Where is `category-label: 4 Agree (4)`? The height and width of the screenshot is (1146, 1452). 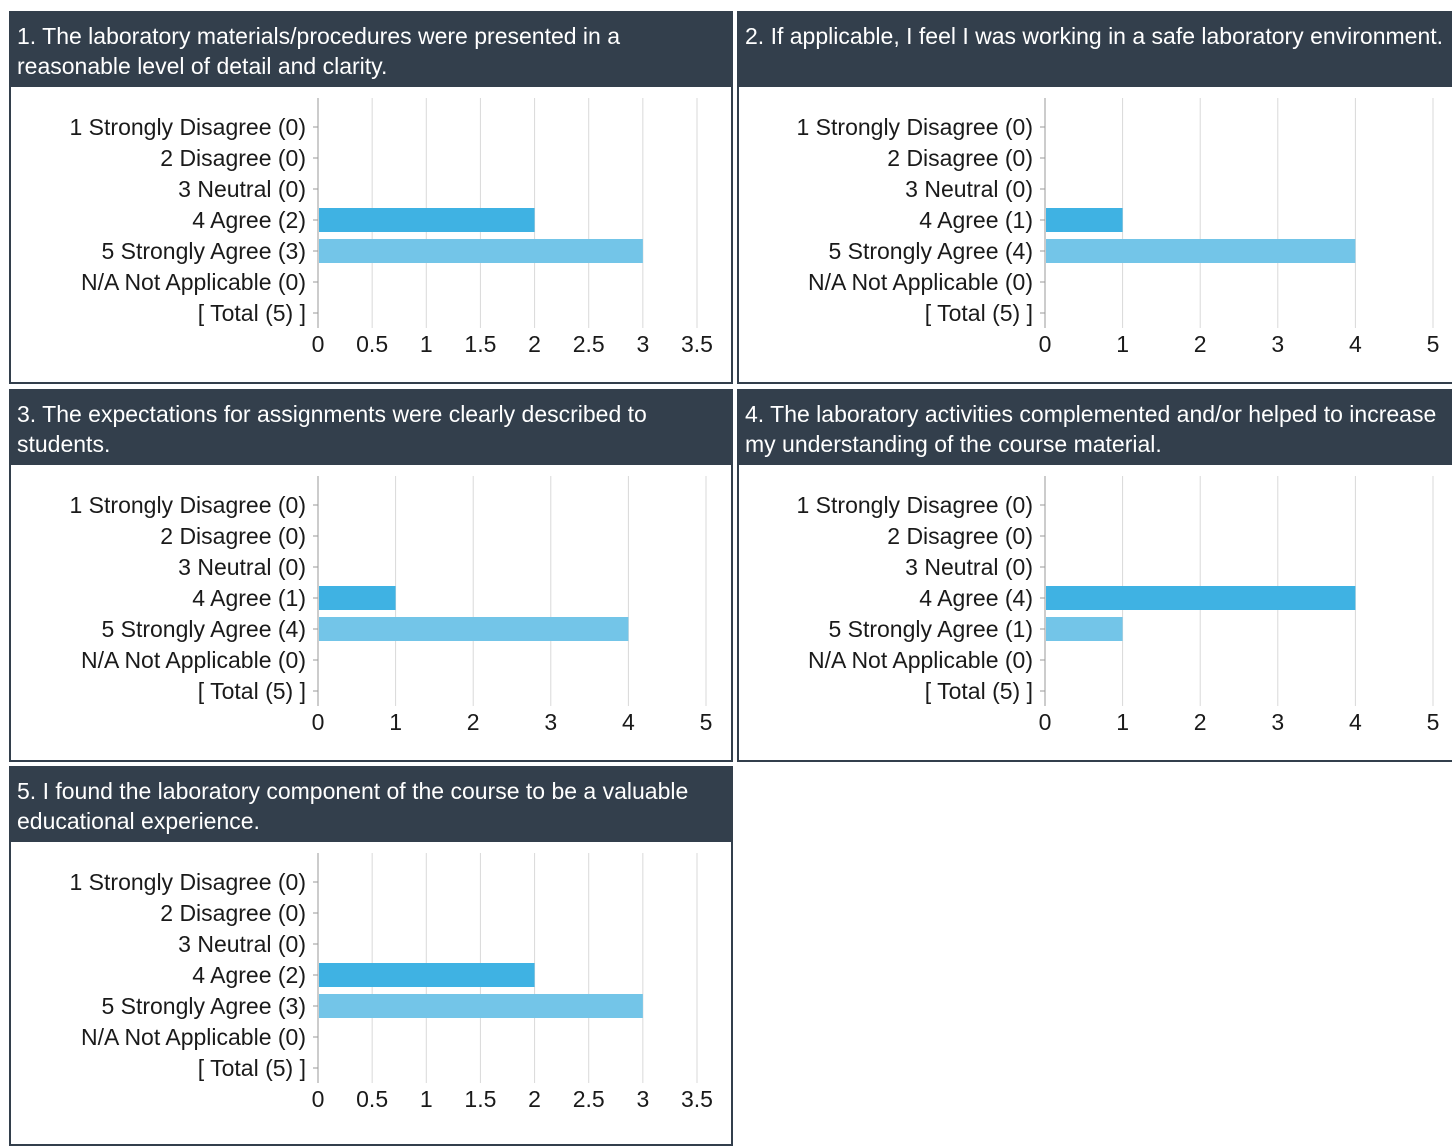 category-label: 4 Agree (4) is located at coordinates (976, 598).